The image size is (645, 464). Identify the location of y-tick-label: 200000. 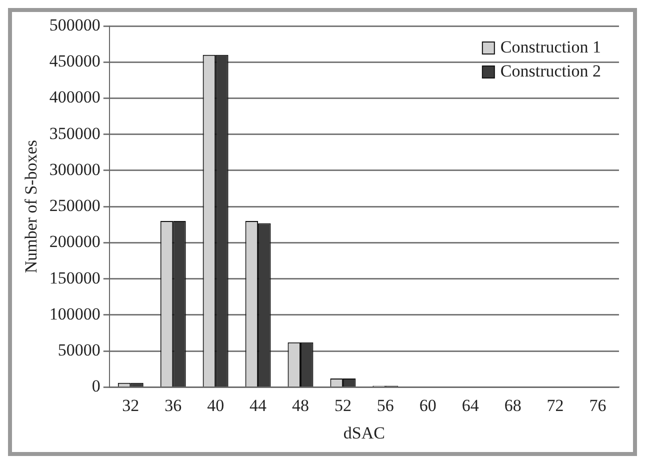
(74, 242).